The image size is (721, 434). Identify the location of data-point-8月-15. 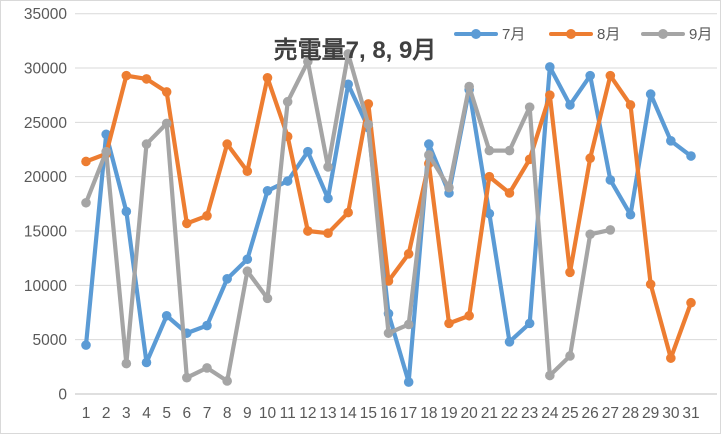
(368, 104).